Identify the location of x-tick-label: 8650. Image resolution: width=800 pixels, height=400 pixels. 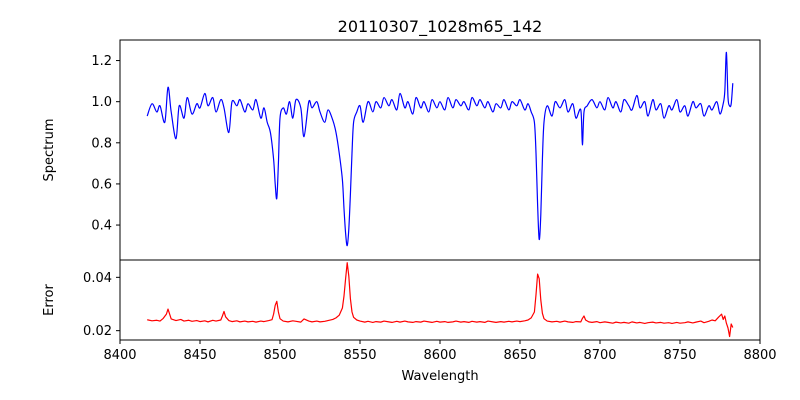
(519, 355).